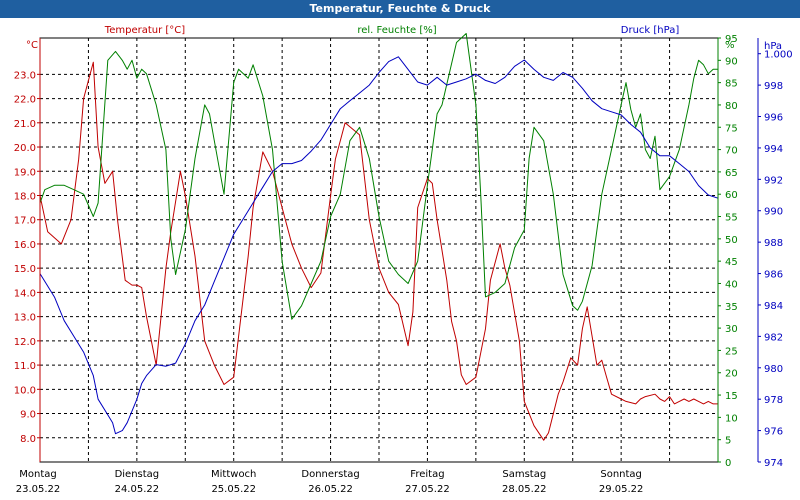 The width and height of the screenshot is (800, 500). I want to click on humidity-tick-label: 45, so click(731, 262).